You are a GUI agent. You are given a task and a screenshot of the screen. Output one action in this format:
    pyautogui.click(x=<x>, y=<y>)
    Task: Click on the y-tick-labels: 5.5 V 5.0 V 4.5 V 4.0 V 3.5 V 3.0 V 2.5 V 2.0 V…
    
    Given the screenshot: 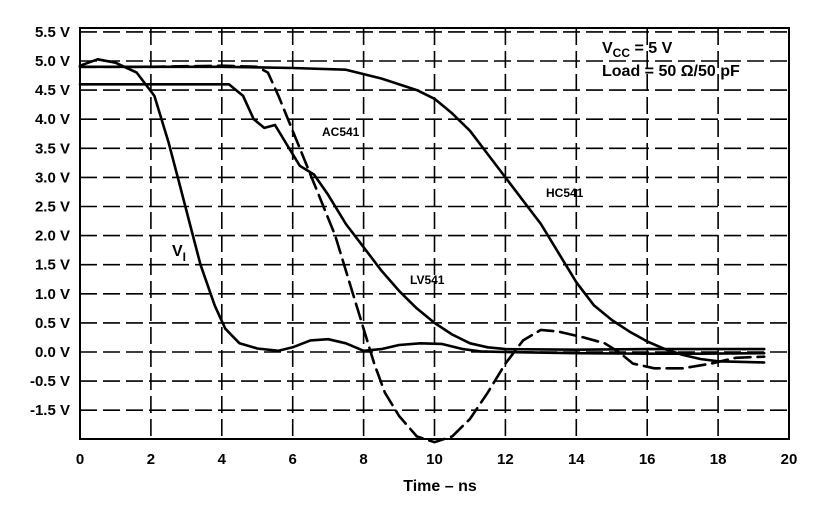 What is the action you would take?
    pyautogui.click(x=50, y=221)
    